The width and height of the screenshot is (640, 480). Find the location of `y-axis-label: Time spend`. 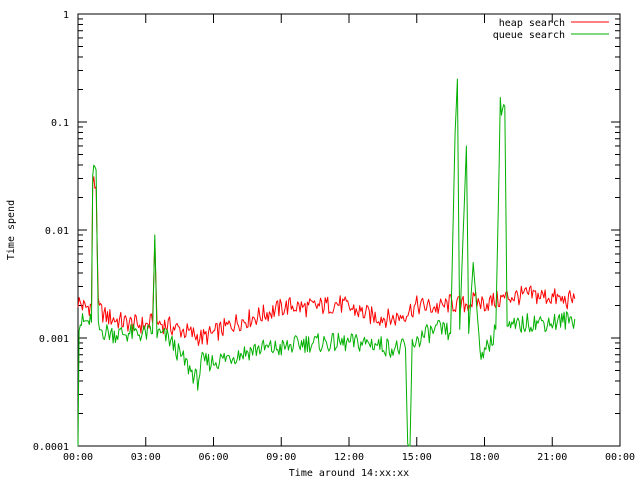

y-axis-label: Time spend is located at coordinates (11, 230).